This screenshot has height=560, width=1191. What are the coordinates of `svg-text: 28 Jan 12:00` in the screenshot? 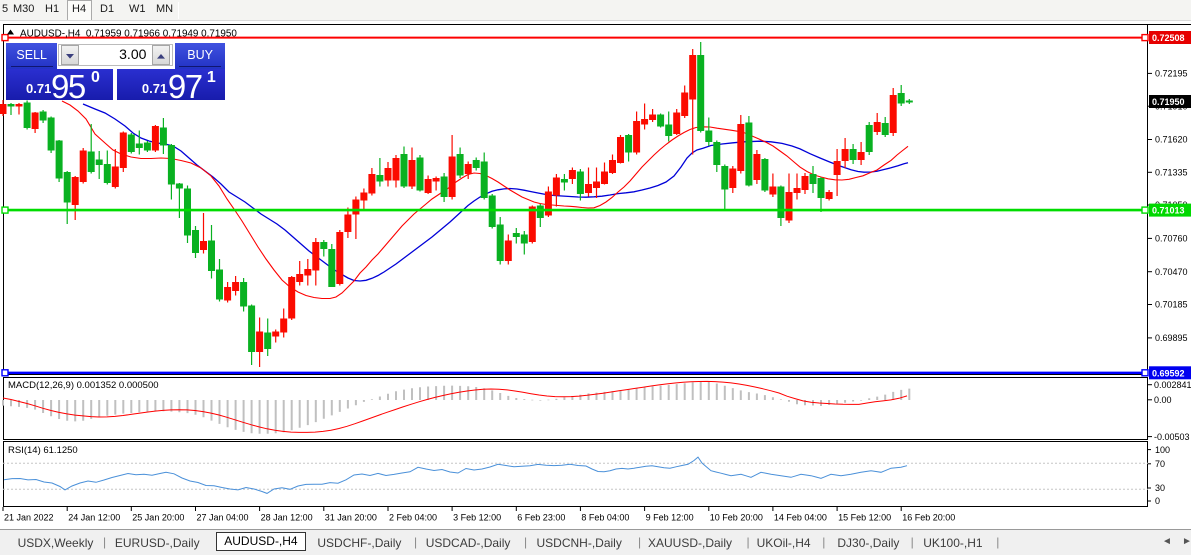 It's located at (287, 518).